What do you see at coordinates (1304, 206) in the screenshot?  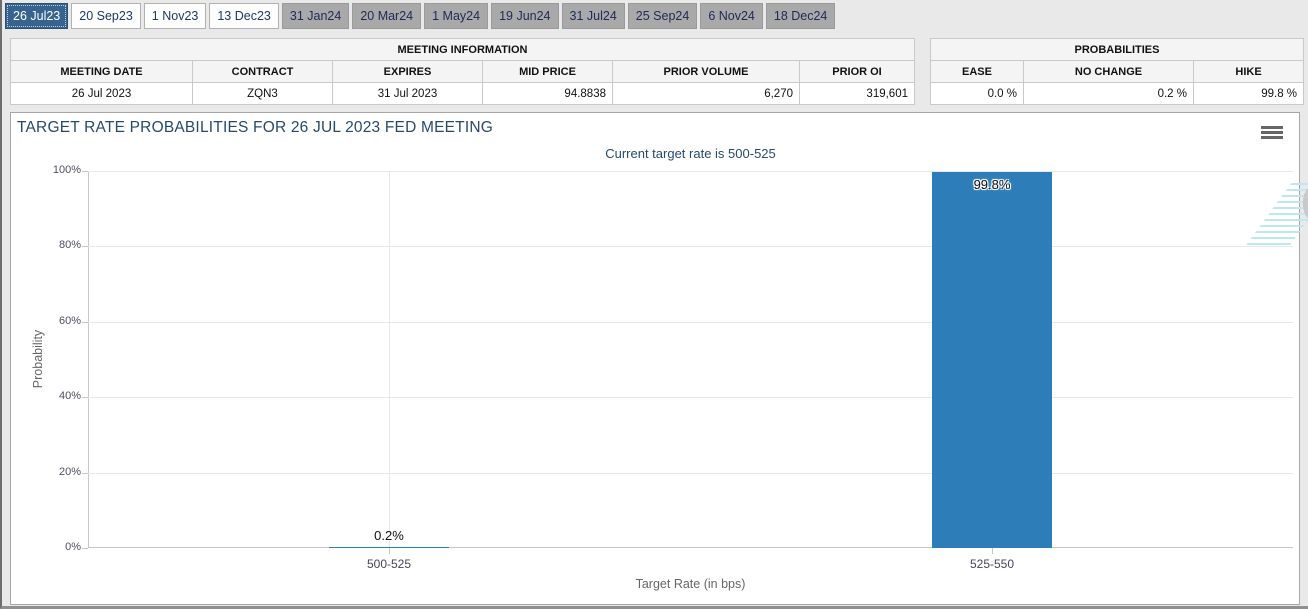 I see `watermark-q-letter: Q` at bounding box center [1304, 206].